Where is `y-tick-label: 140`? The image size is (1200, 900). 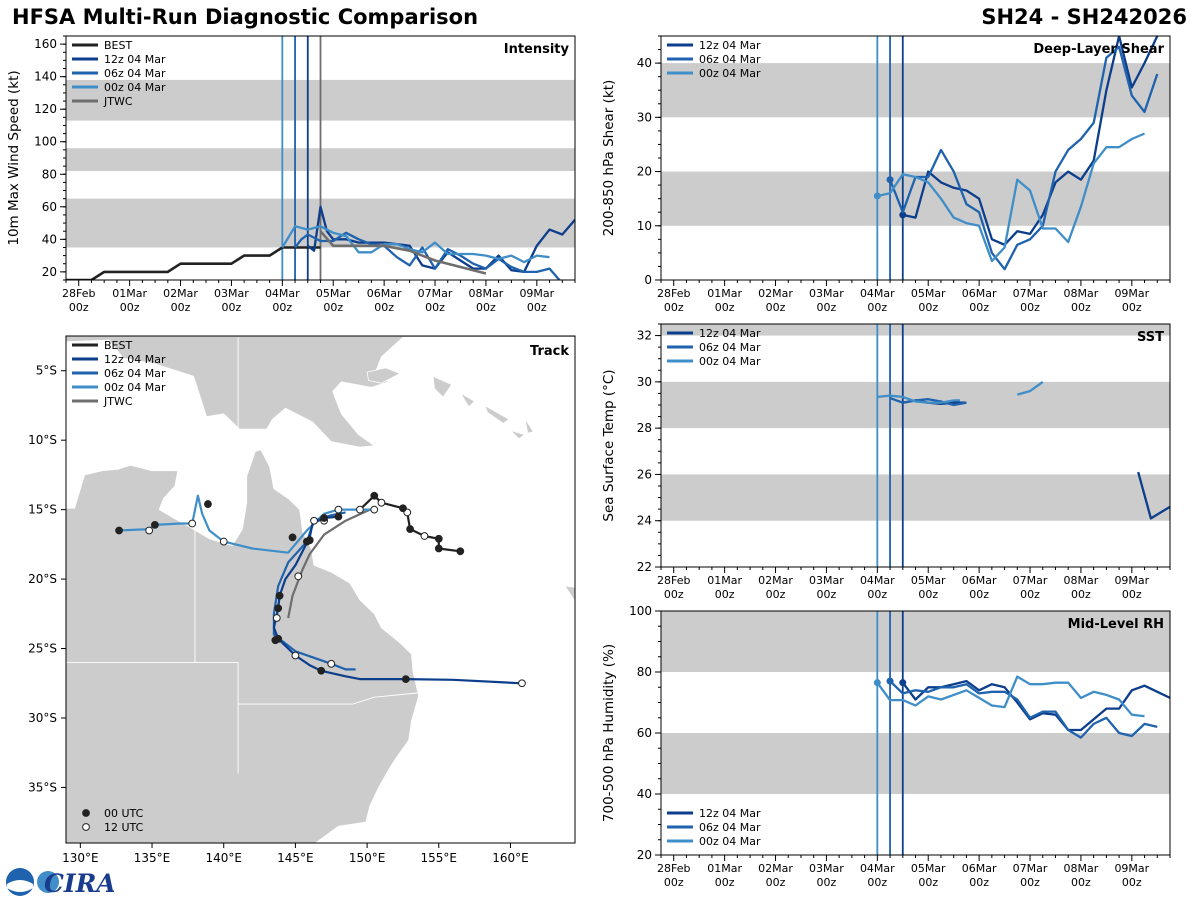 y-tick-label: 140 is located at coordinates (45, 77).